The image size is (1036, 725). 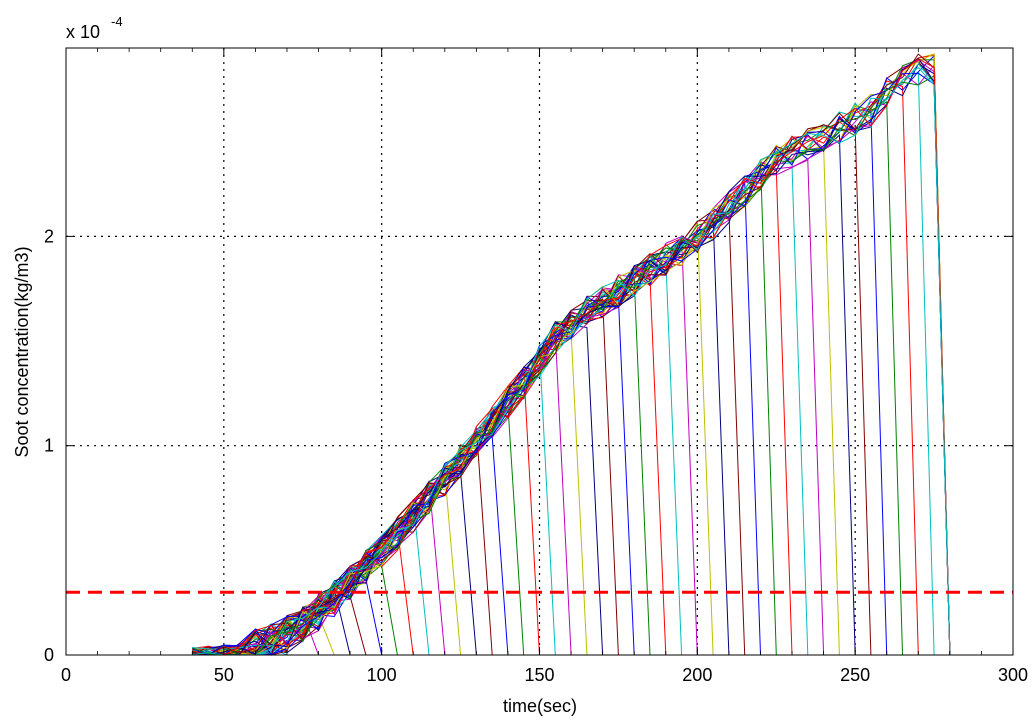 I want to click on x-tick-label: 150, so click(x=539, y=675).